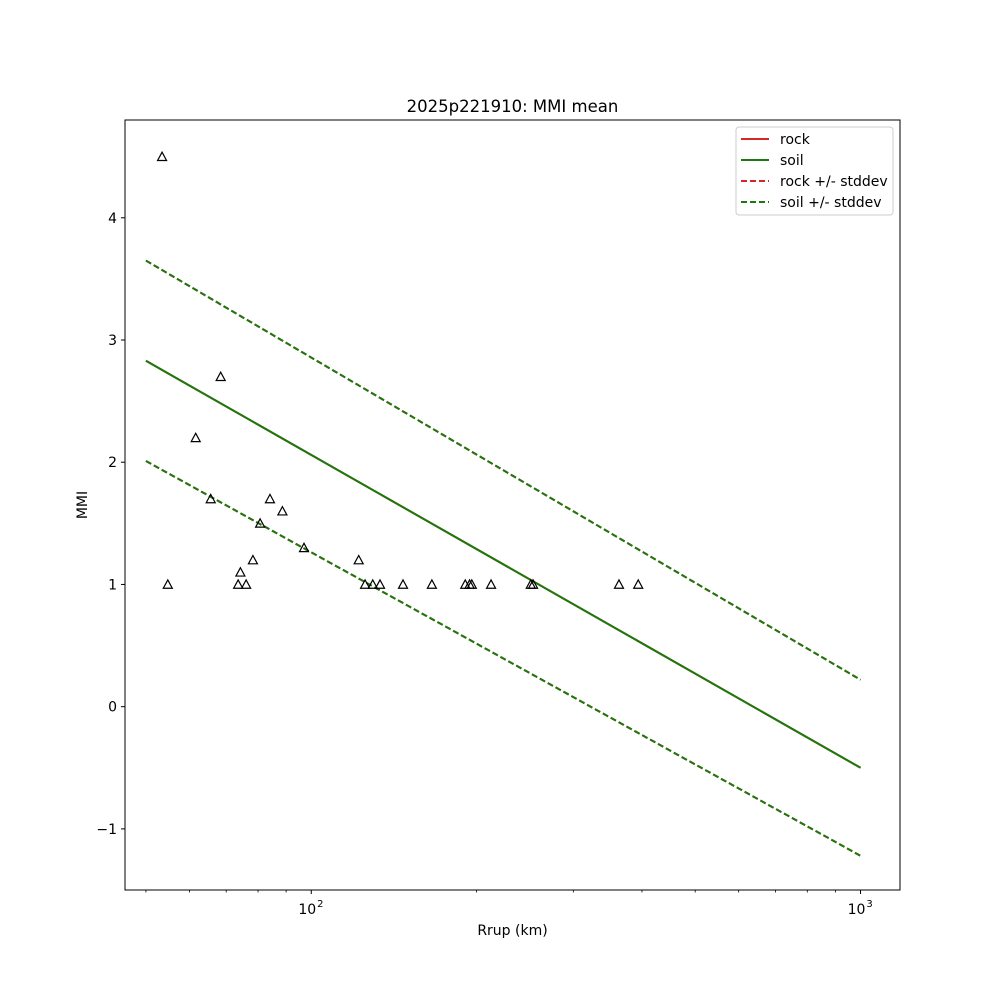  What do you see at coordinates (106, 830) in the screenshot?
I see `y-tick-label: −1` at bounding box center [106, 830].